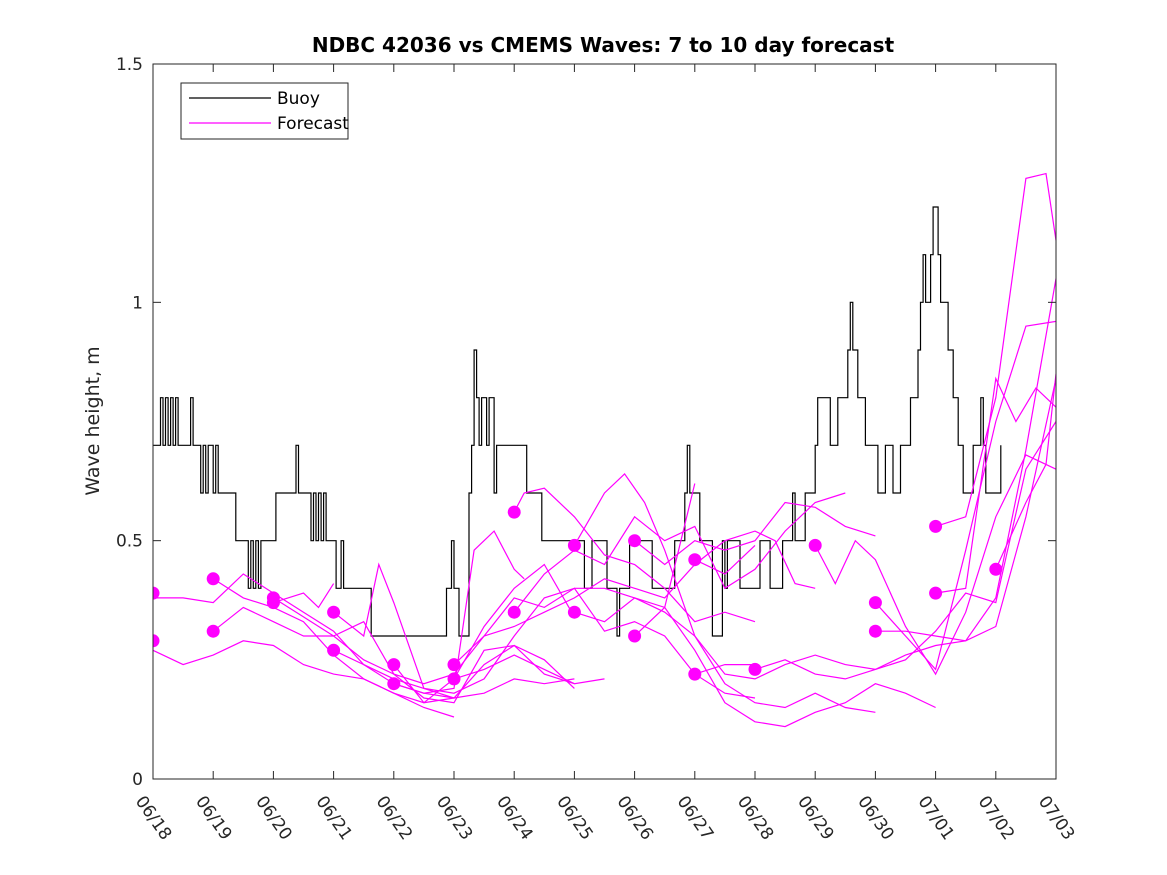 The image size is (1167, 875). I want to click on y-tick-label-1: 0, so click(137, 780).